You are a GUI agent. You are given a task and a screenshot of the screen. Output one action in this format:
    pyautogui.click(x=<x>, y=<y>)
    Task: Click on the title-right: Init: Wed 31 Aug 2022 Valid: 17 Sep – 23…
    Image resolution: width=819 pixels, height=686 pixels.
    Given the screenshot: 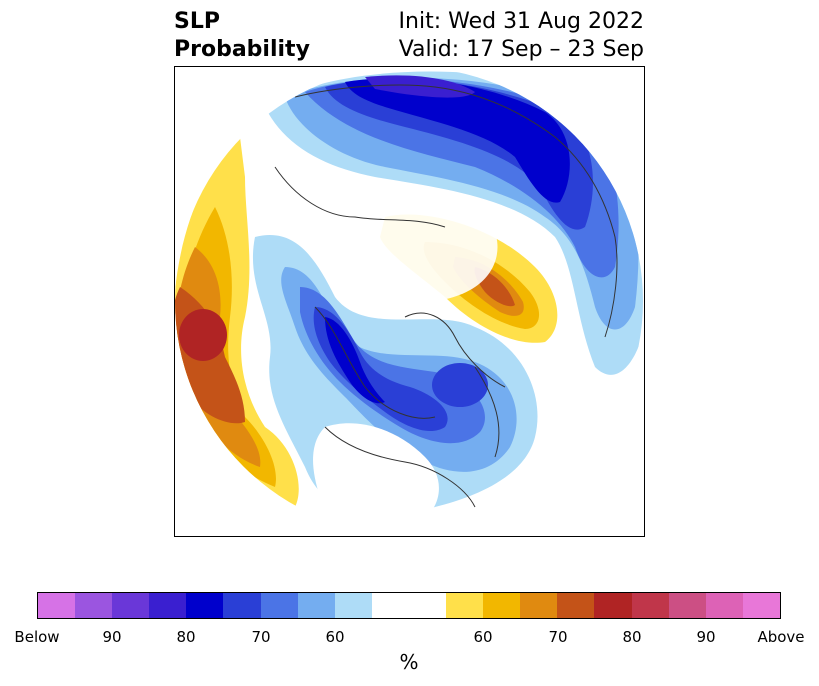 What is the action you would take?
    pyautogui.click(x=521, y=36)
    